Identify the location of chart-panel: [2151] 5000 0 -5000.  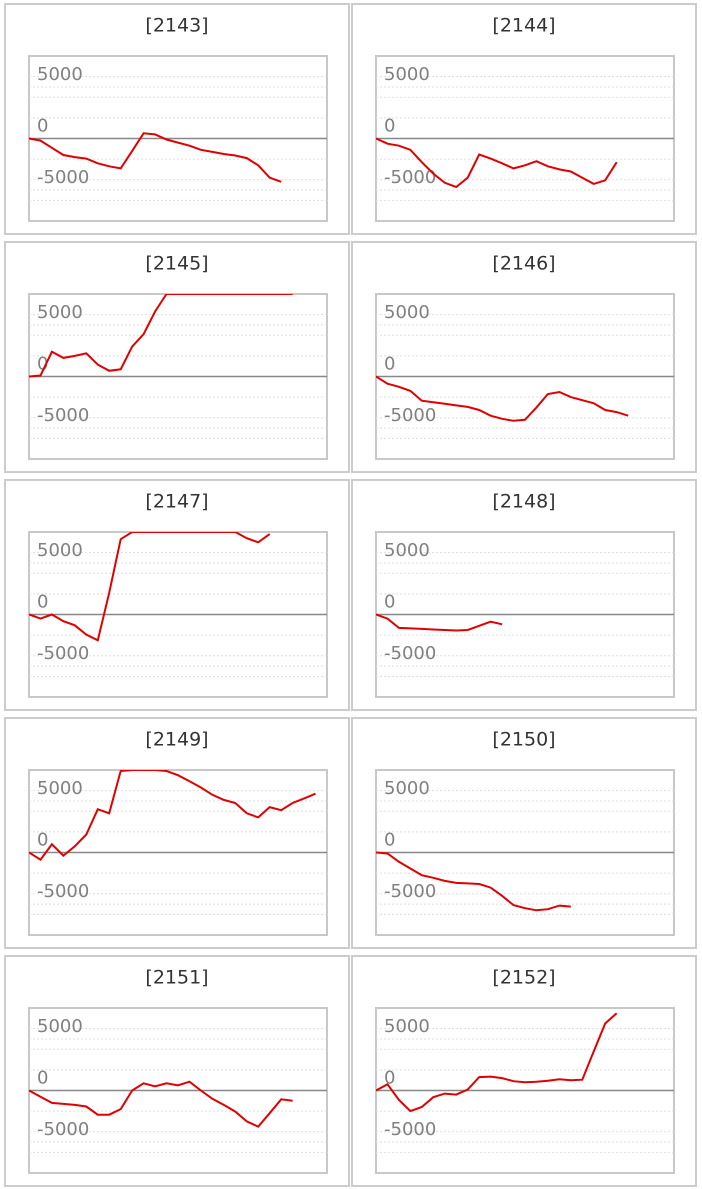
(177, 1071).